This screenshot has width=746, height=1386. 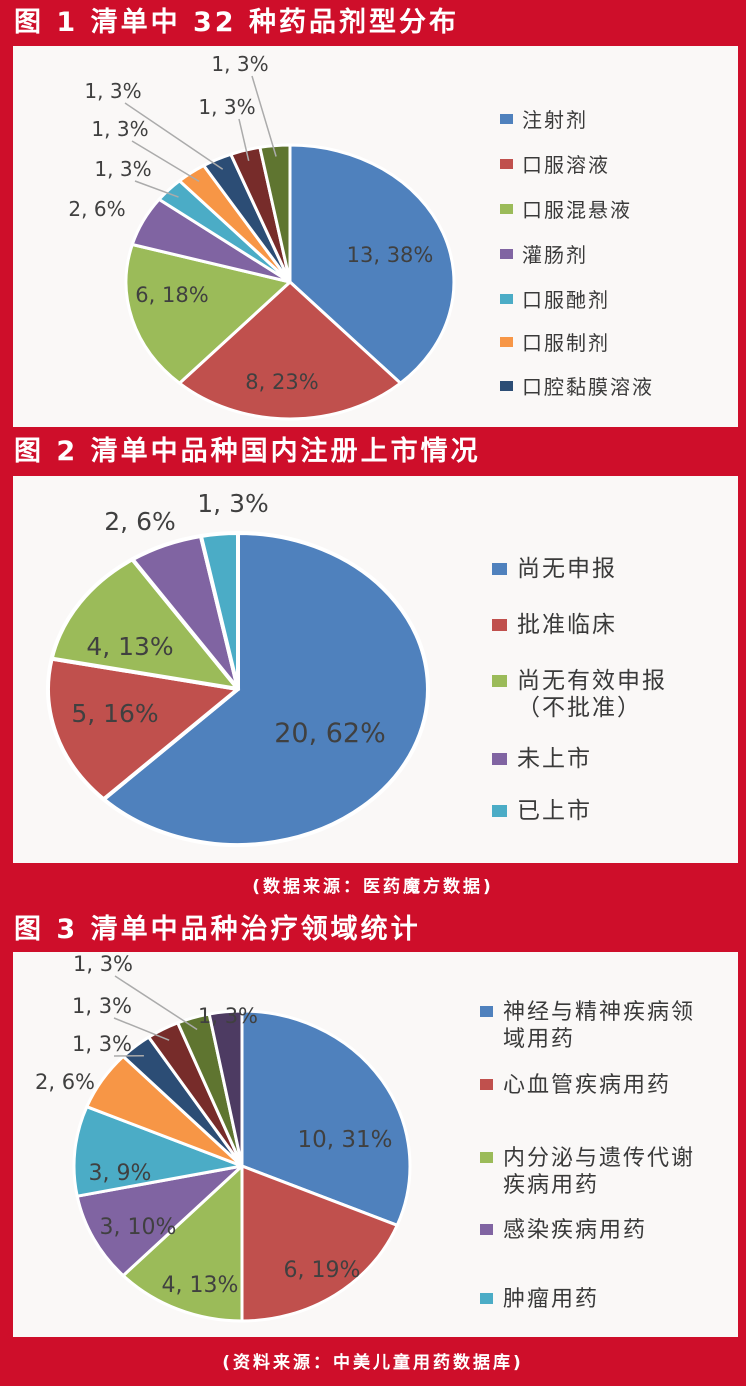 What do you see at coordinates (114, 713) in the screenshot?
I see `slice-data-label: 5, 16%` at bounding box center [114, 713].